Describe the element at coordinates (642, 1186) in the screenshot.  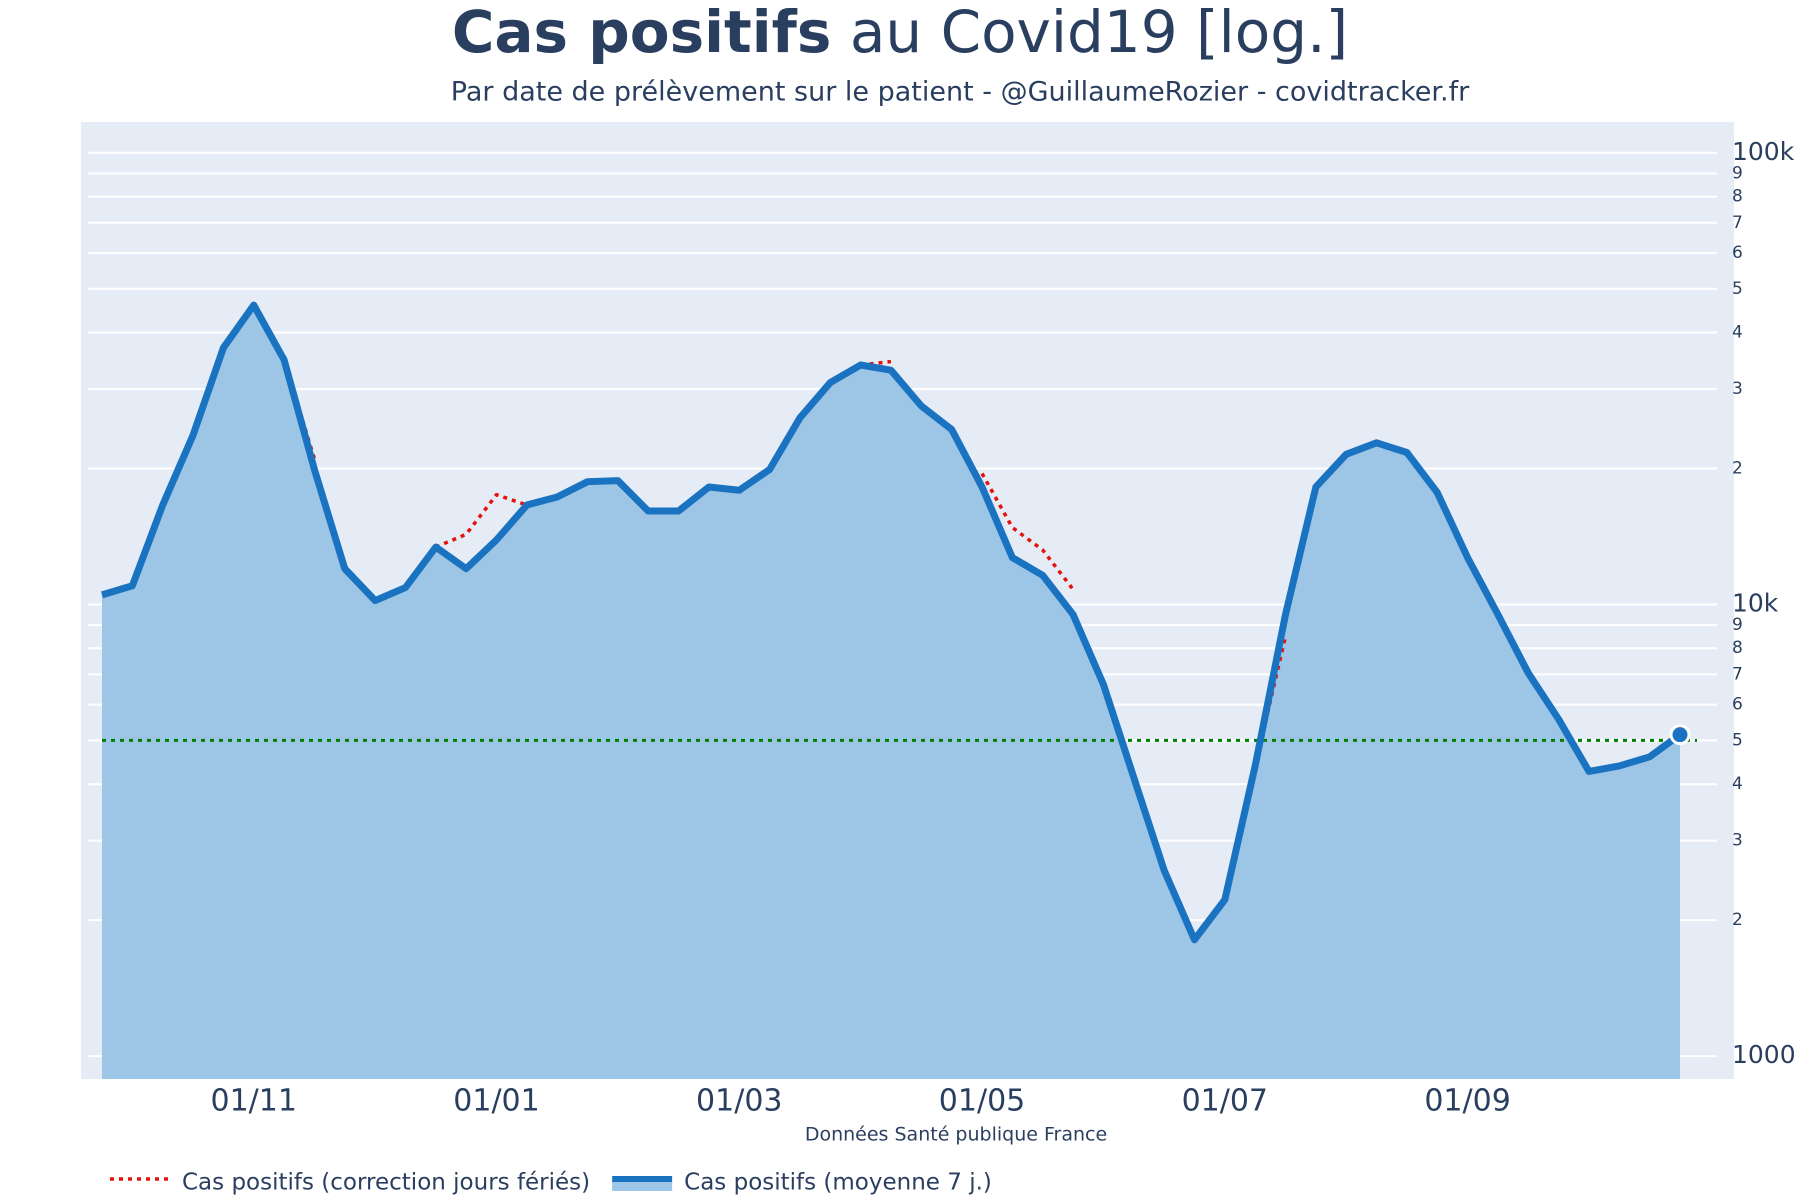
I see `legend-swatch-area` at that location.